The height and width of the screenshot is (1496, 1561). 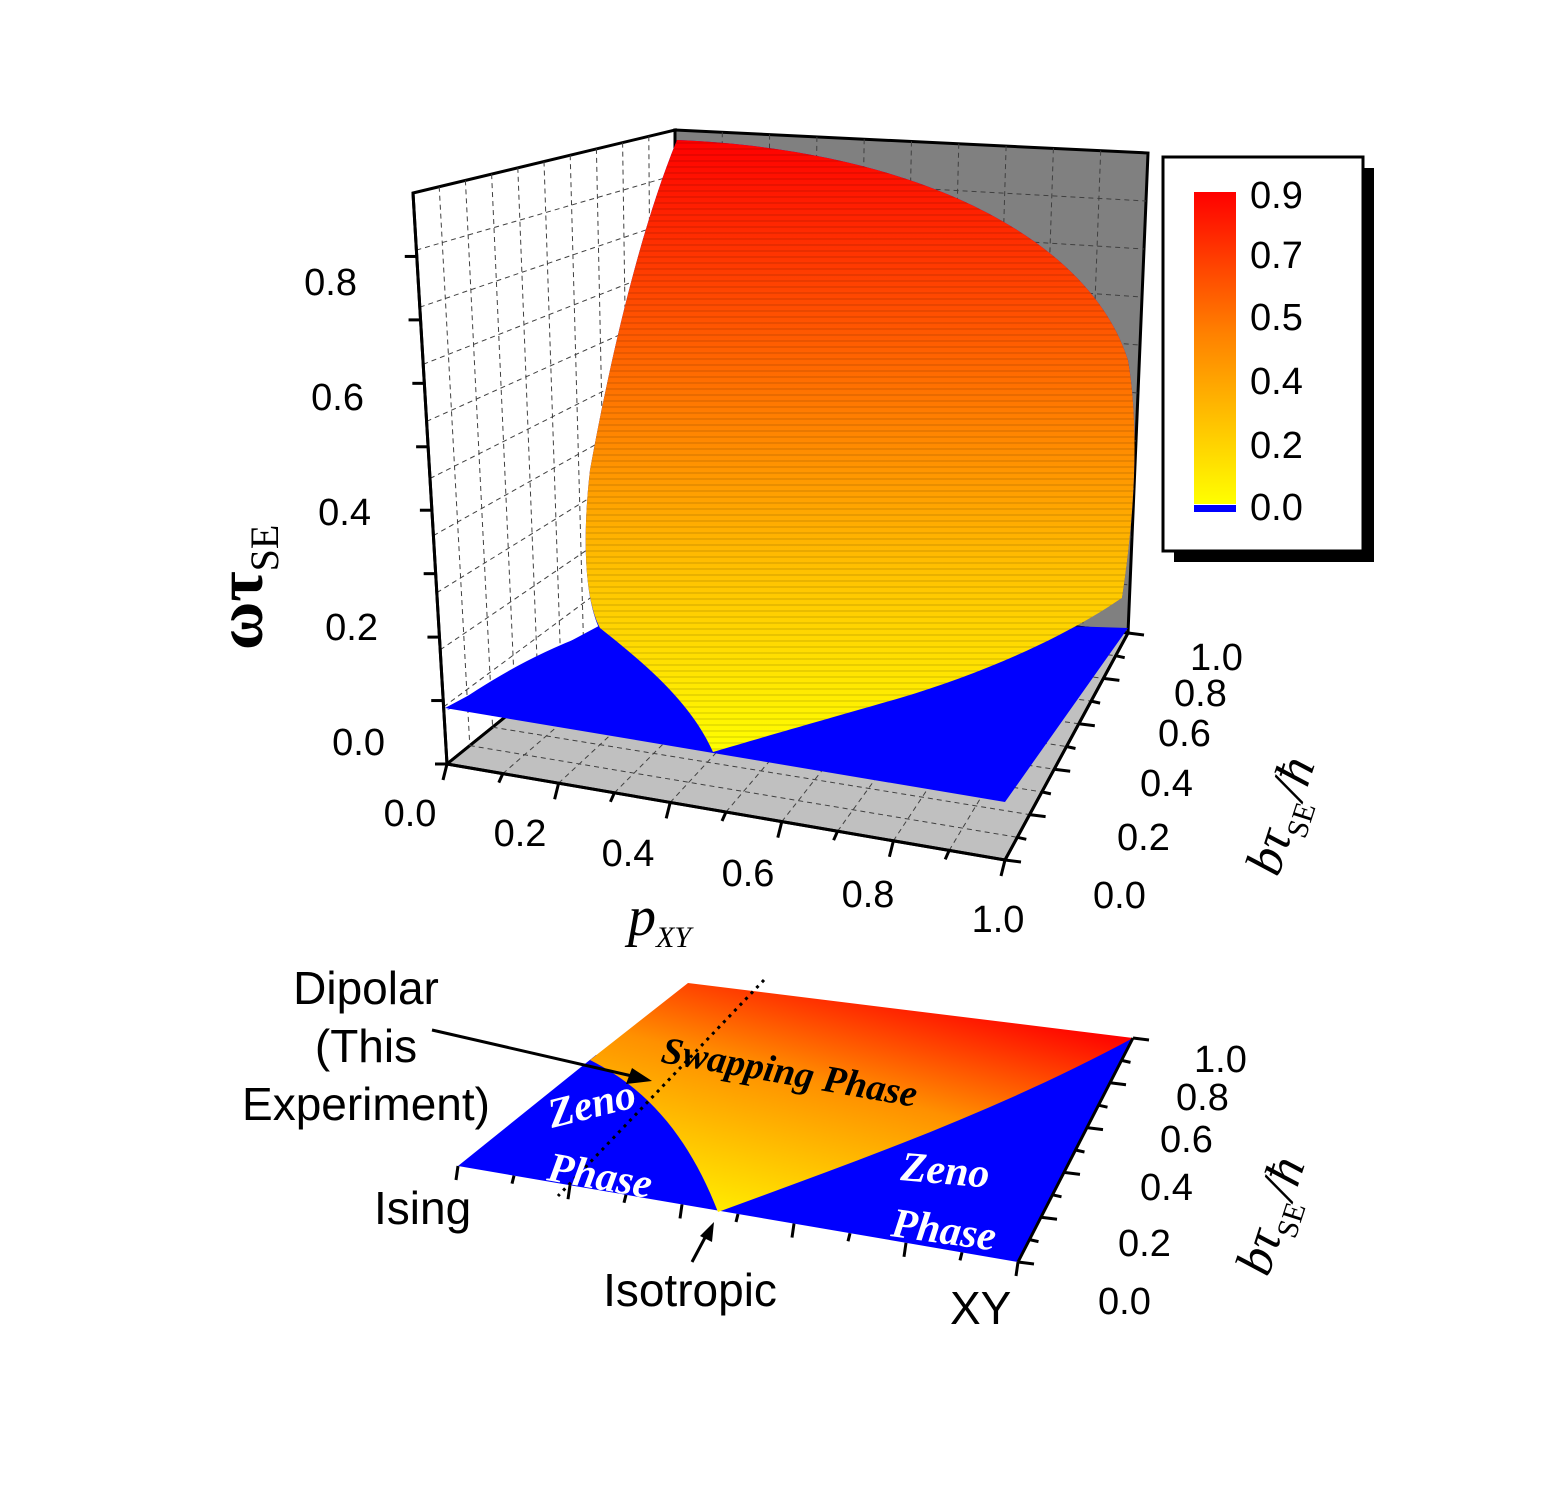 What do you see at coordinates (1276, 508) in the screenshot?
I see `colorbar-tick: 0.0` at bounding box center [1276, 508].